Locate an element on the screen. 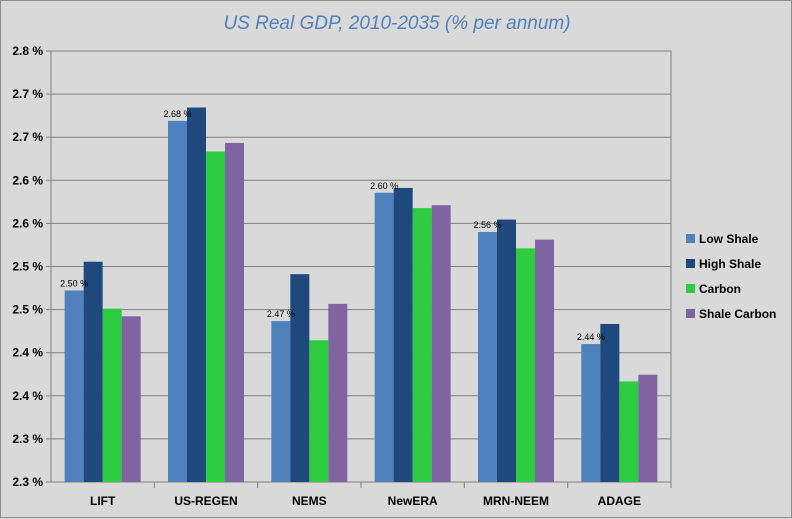 Image resolution: width=792 pixels, height=519 pixels. legend-label: High Shale is located at coordinates (730, 264).